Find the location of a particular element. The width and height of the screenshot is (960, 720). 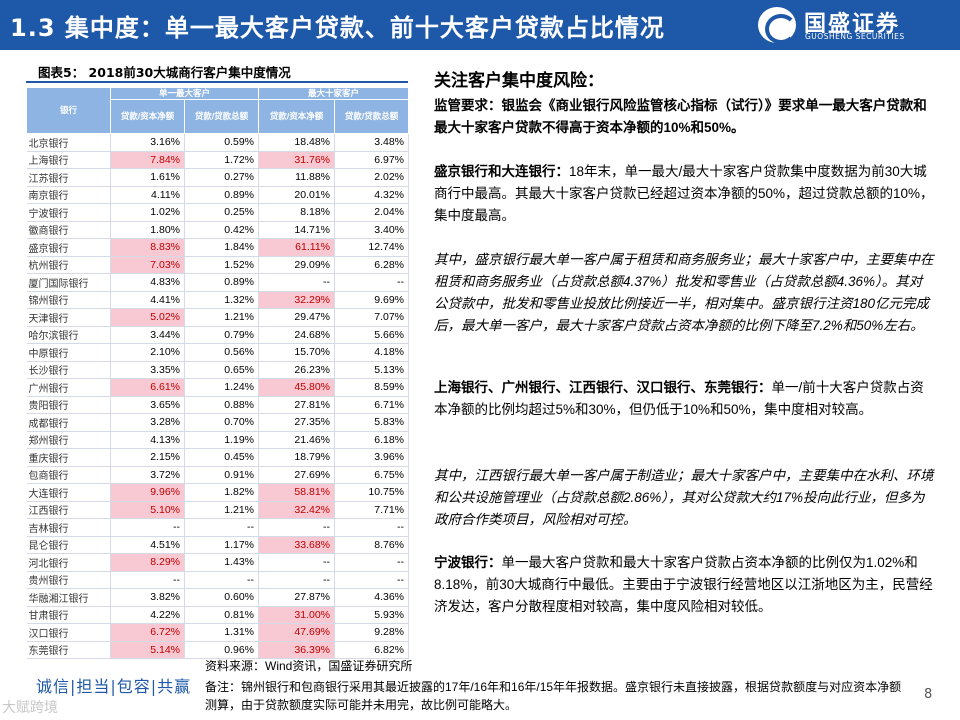

table-row: 郑州银行 4.13% 1.19% 21.46% 6.18% is located at coordinates (218, 440).